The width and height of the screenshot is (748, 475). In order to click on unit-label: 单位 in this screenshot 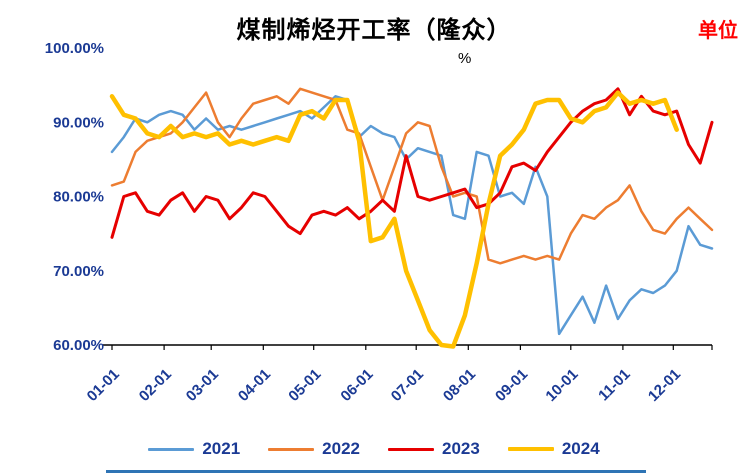, I will do `click(718, 31)`.